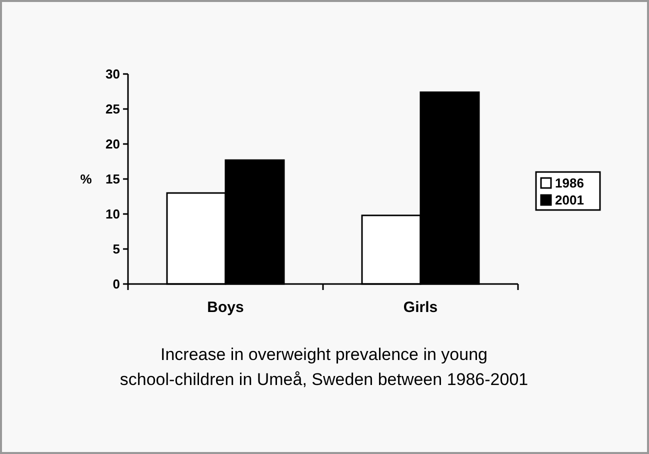  I want to click on x-tick-label: Boys, so click(225, 307).